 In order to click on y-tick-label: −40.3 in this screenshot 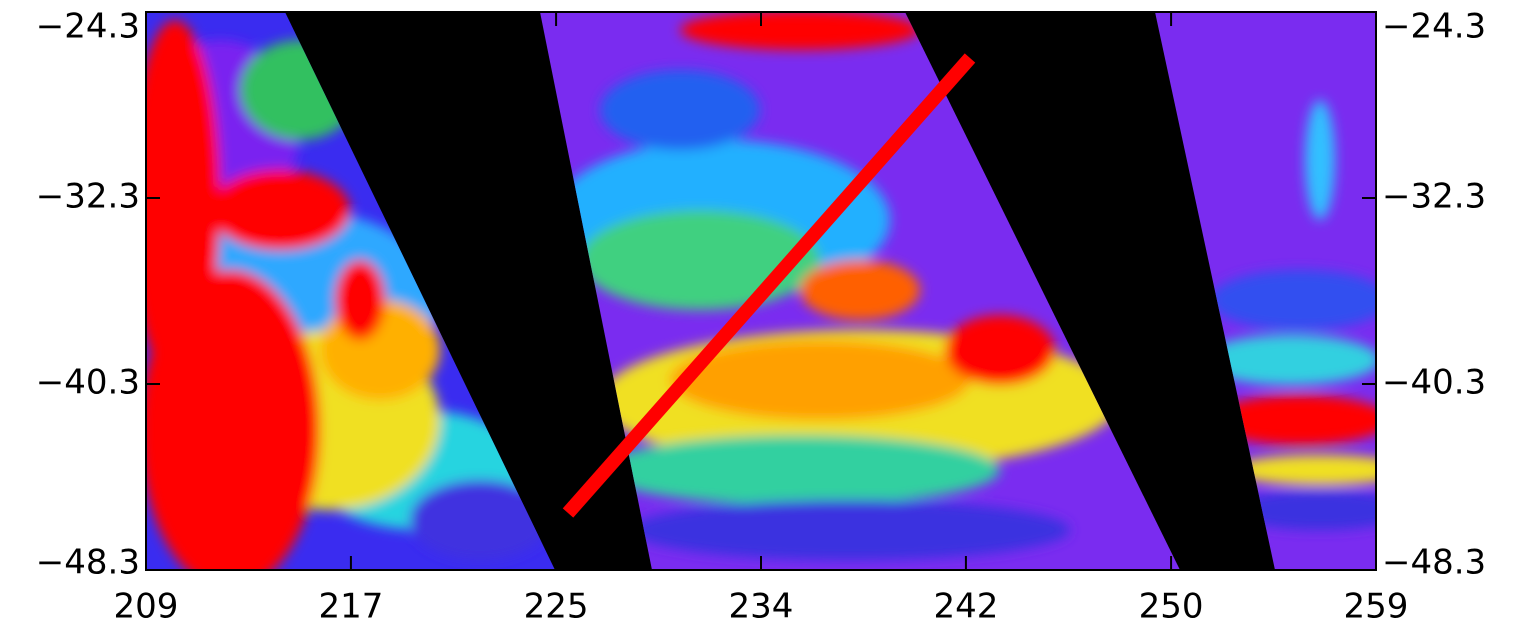, I will do `click(88, 383)`.